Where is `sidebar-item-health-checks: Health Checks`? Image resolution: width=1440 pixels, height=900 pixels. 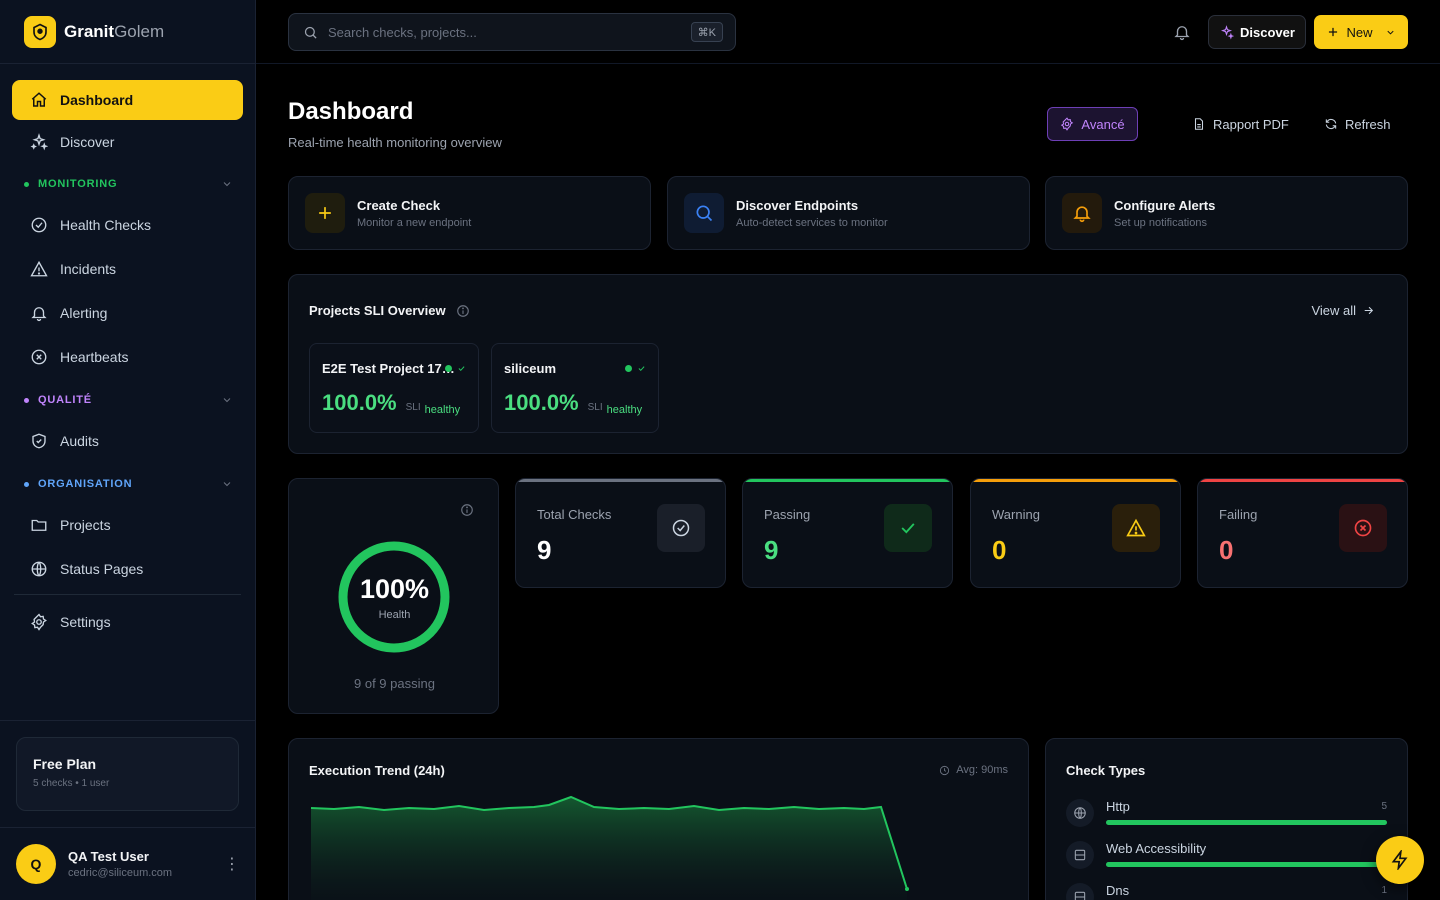
sidebar-item-health-checks: Health Checks is located at coordinates (127, 225).